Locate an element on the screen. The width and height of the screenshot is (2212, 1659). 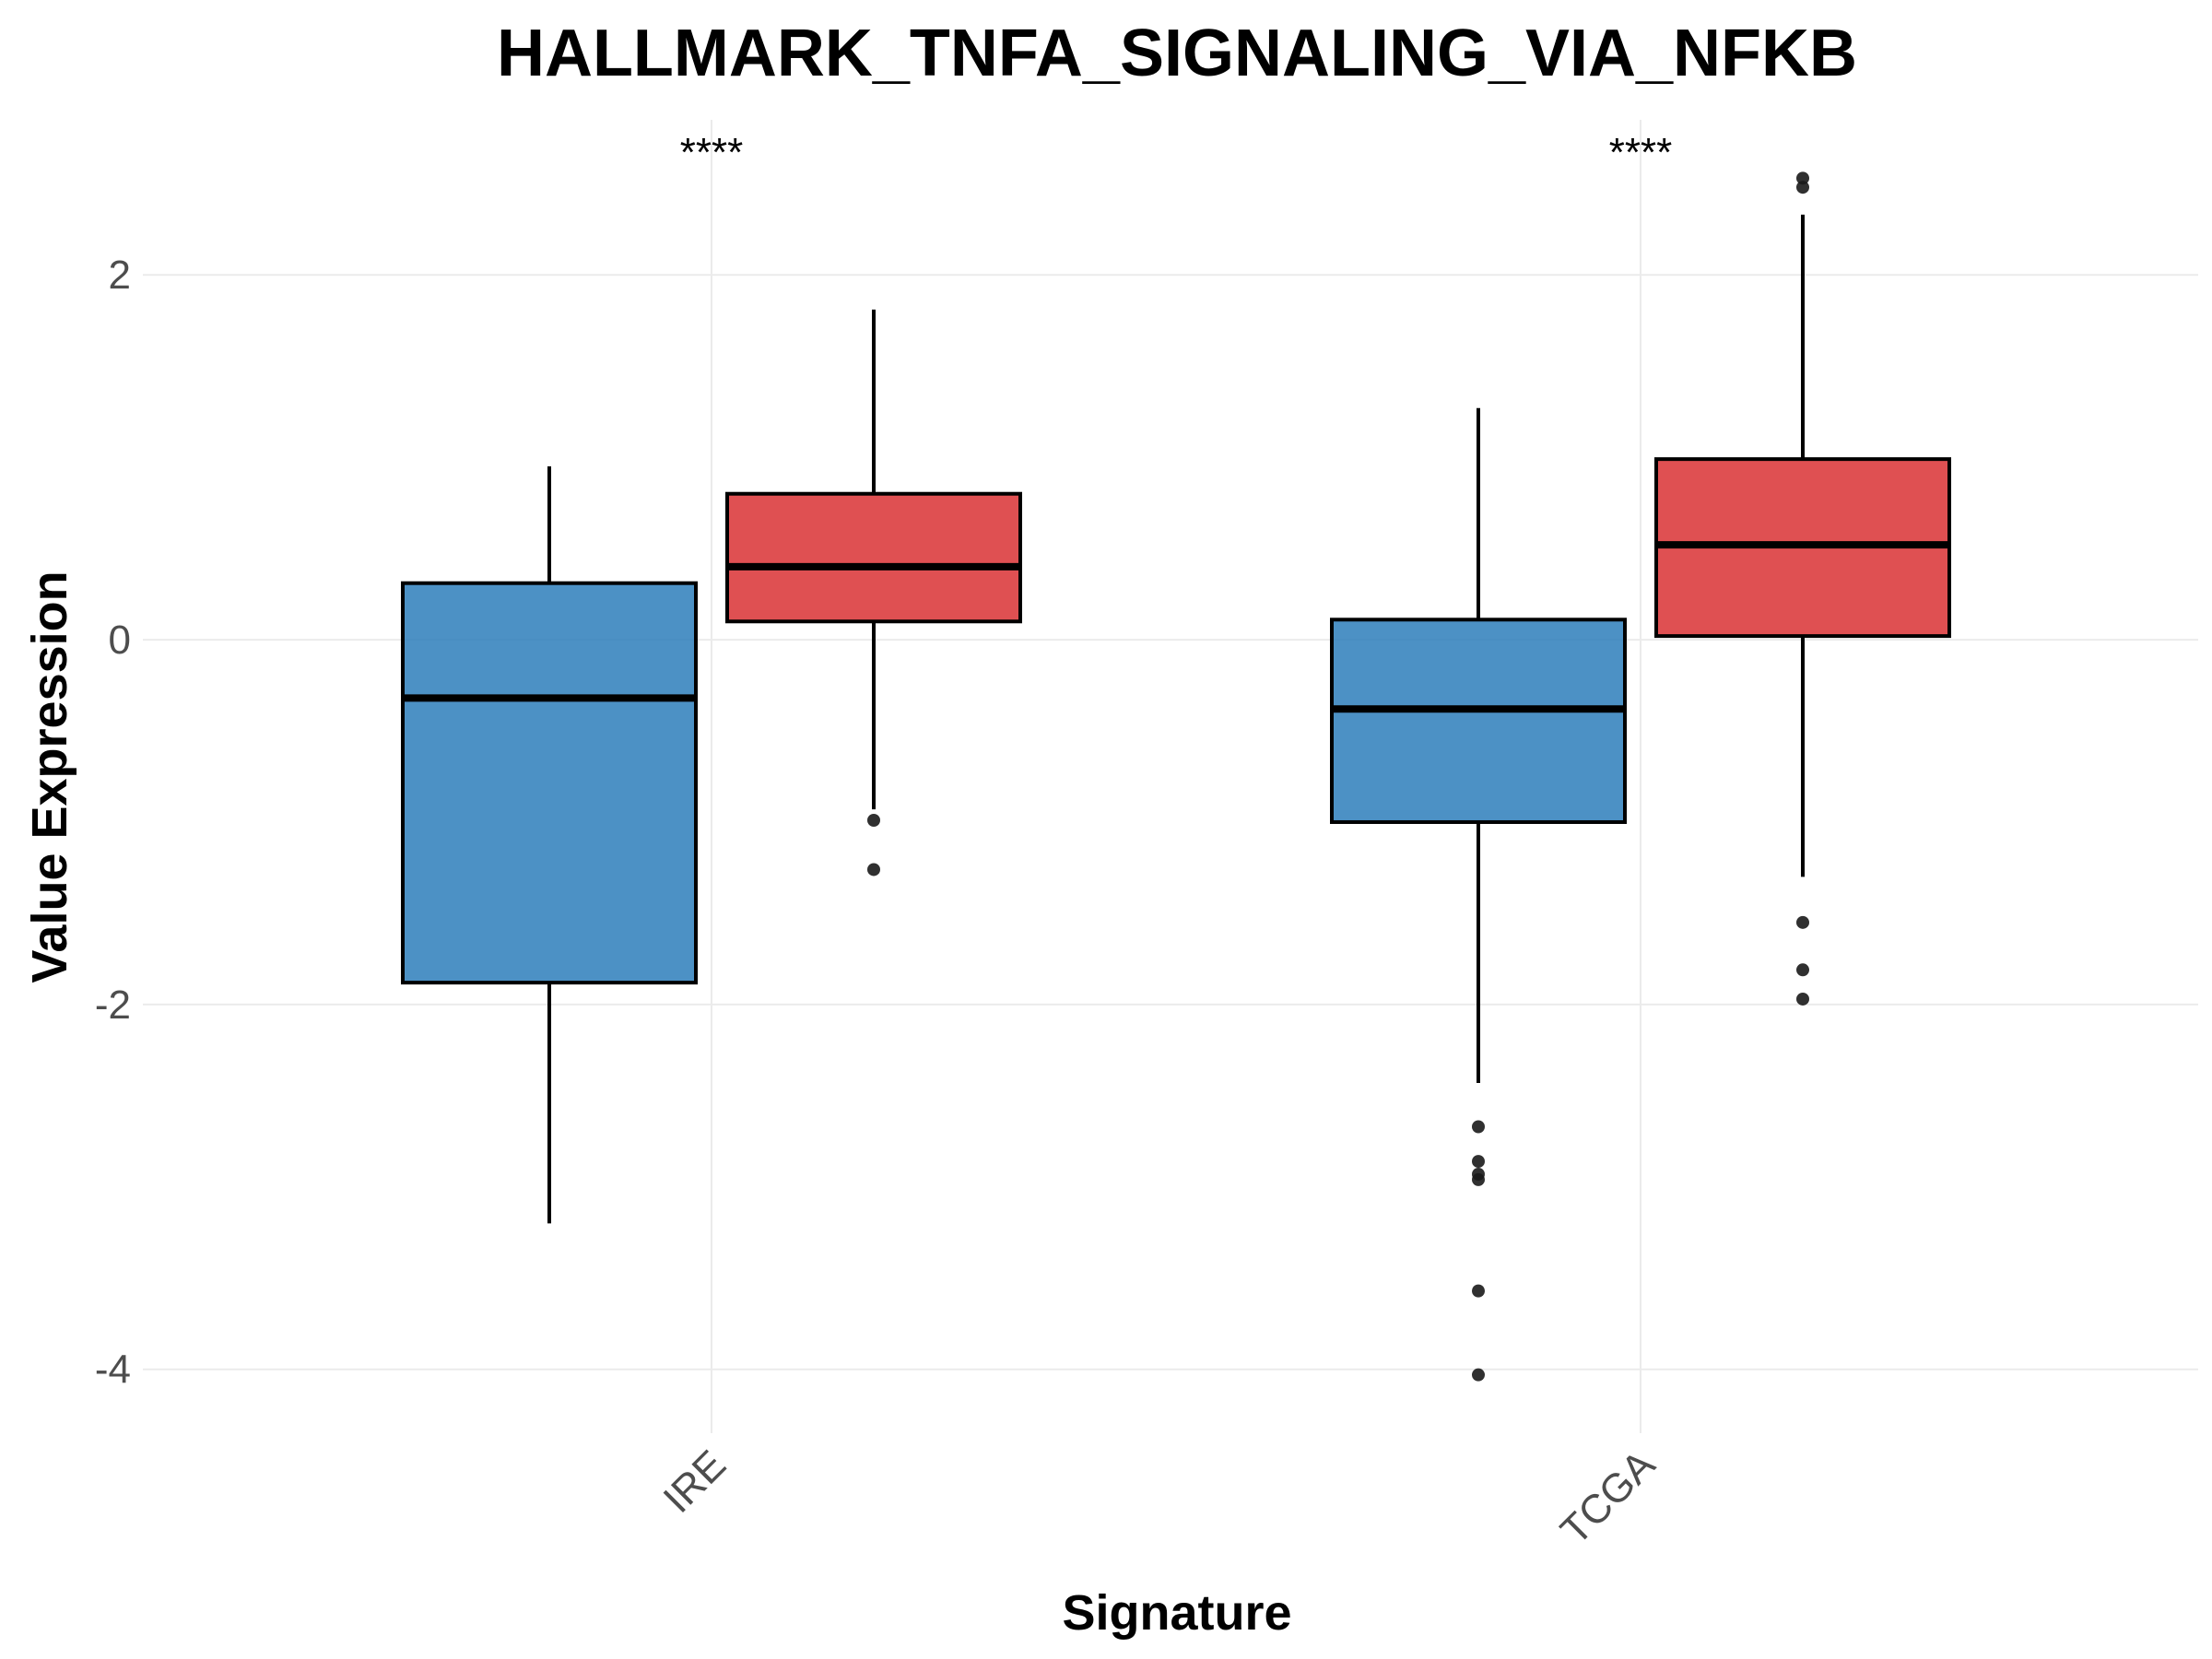
x-axis-ticks: IRE TCGA is located at coordinates (1160, 1497).